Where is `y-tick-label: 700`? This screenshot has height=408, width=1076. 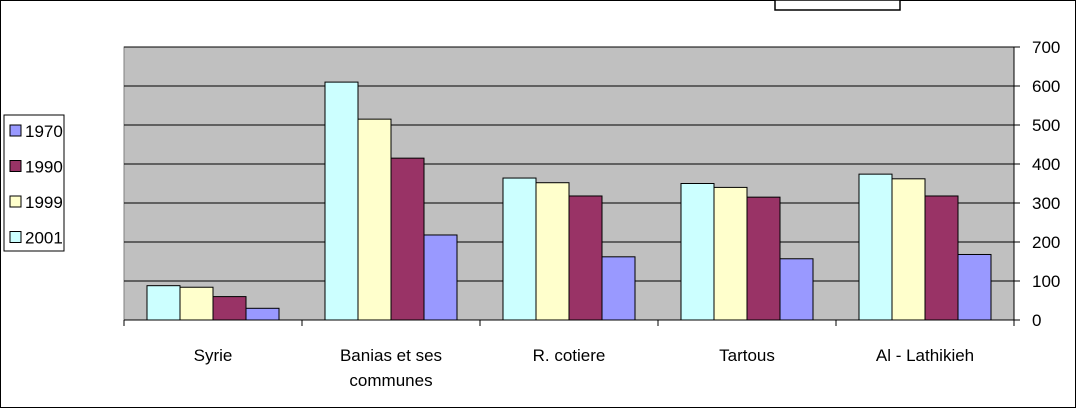
y-tick-label: 700 is located at coordinates (1046, 47).